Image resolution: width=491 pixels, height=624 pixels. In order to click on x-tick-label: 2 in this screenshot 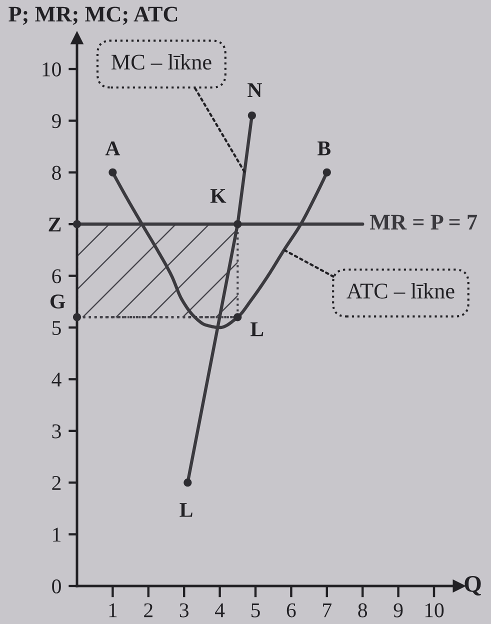, I will do `click(148, 610)`.